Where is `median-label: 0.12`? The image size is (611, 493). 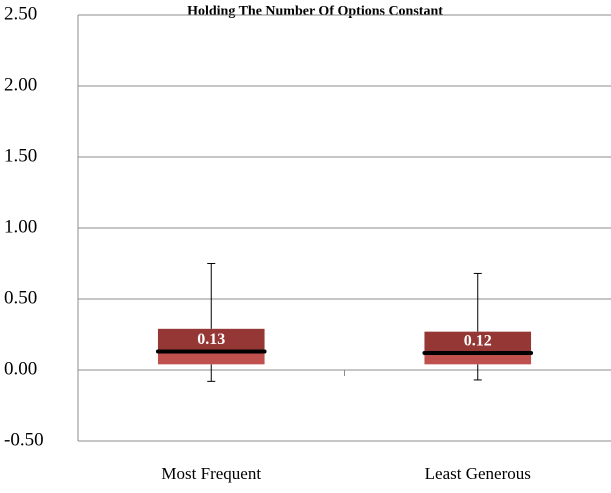 median-label: 0.12 is located at coordinates (478, 341).